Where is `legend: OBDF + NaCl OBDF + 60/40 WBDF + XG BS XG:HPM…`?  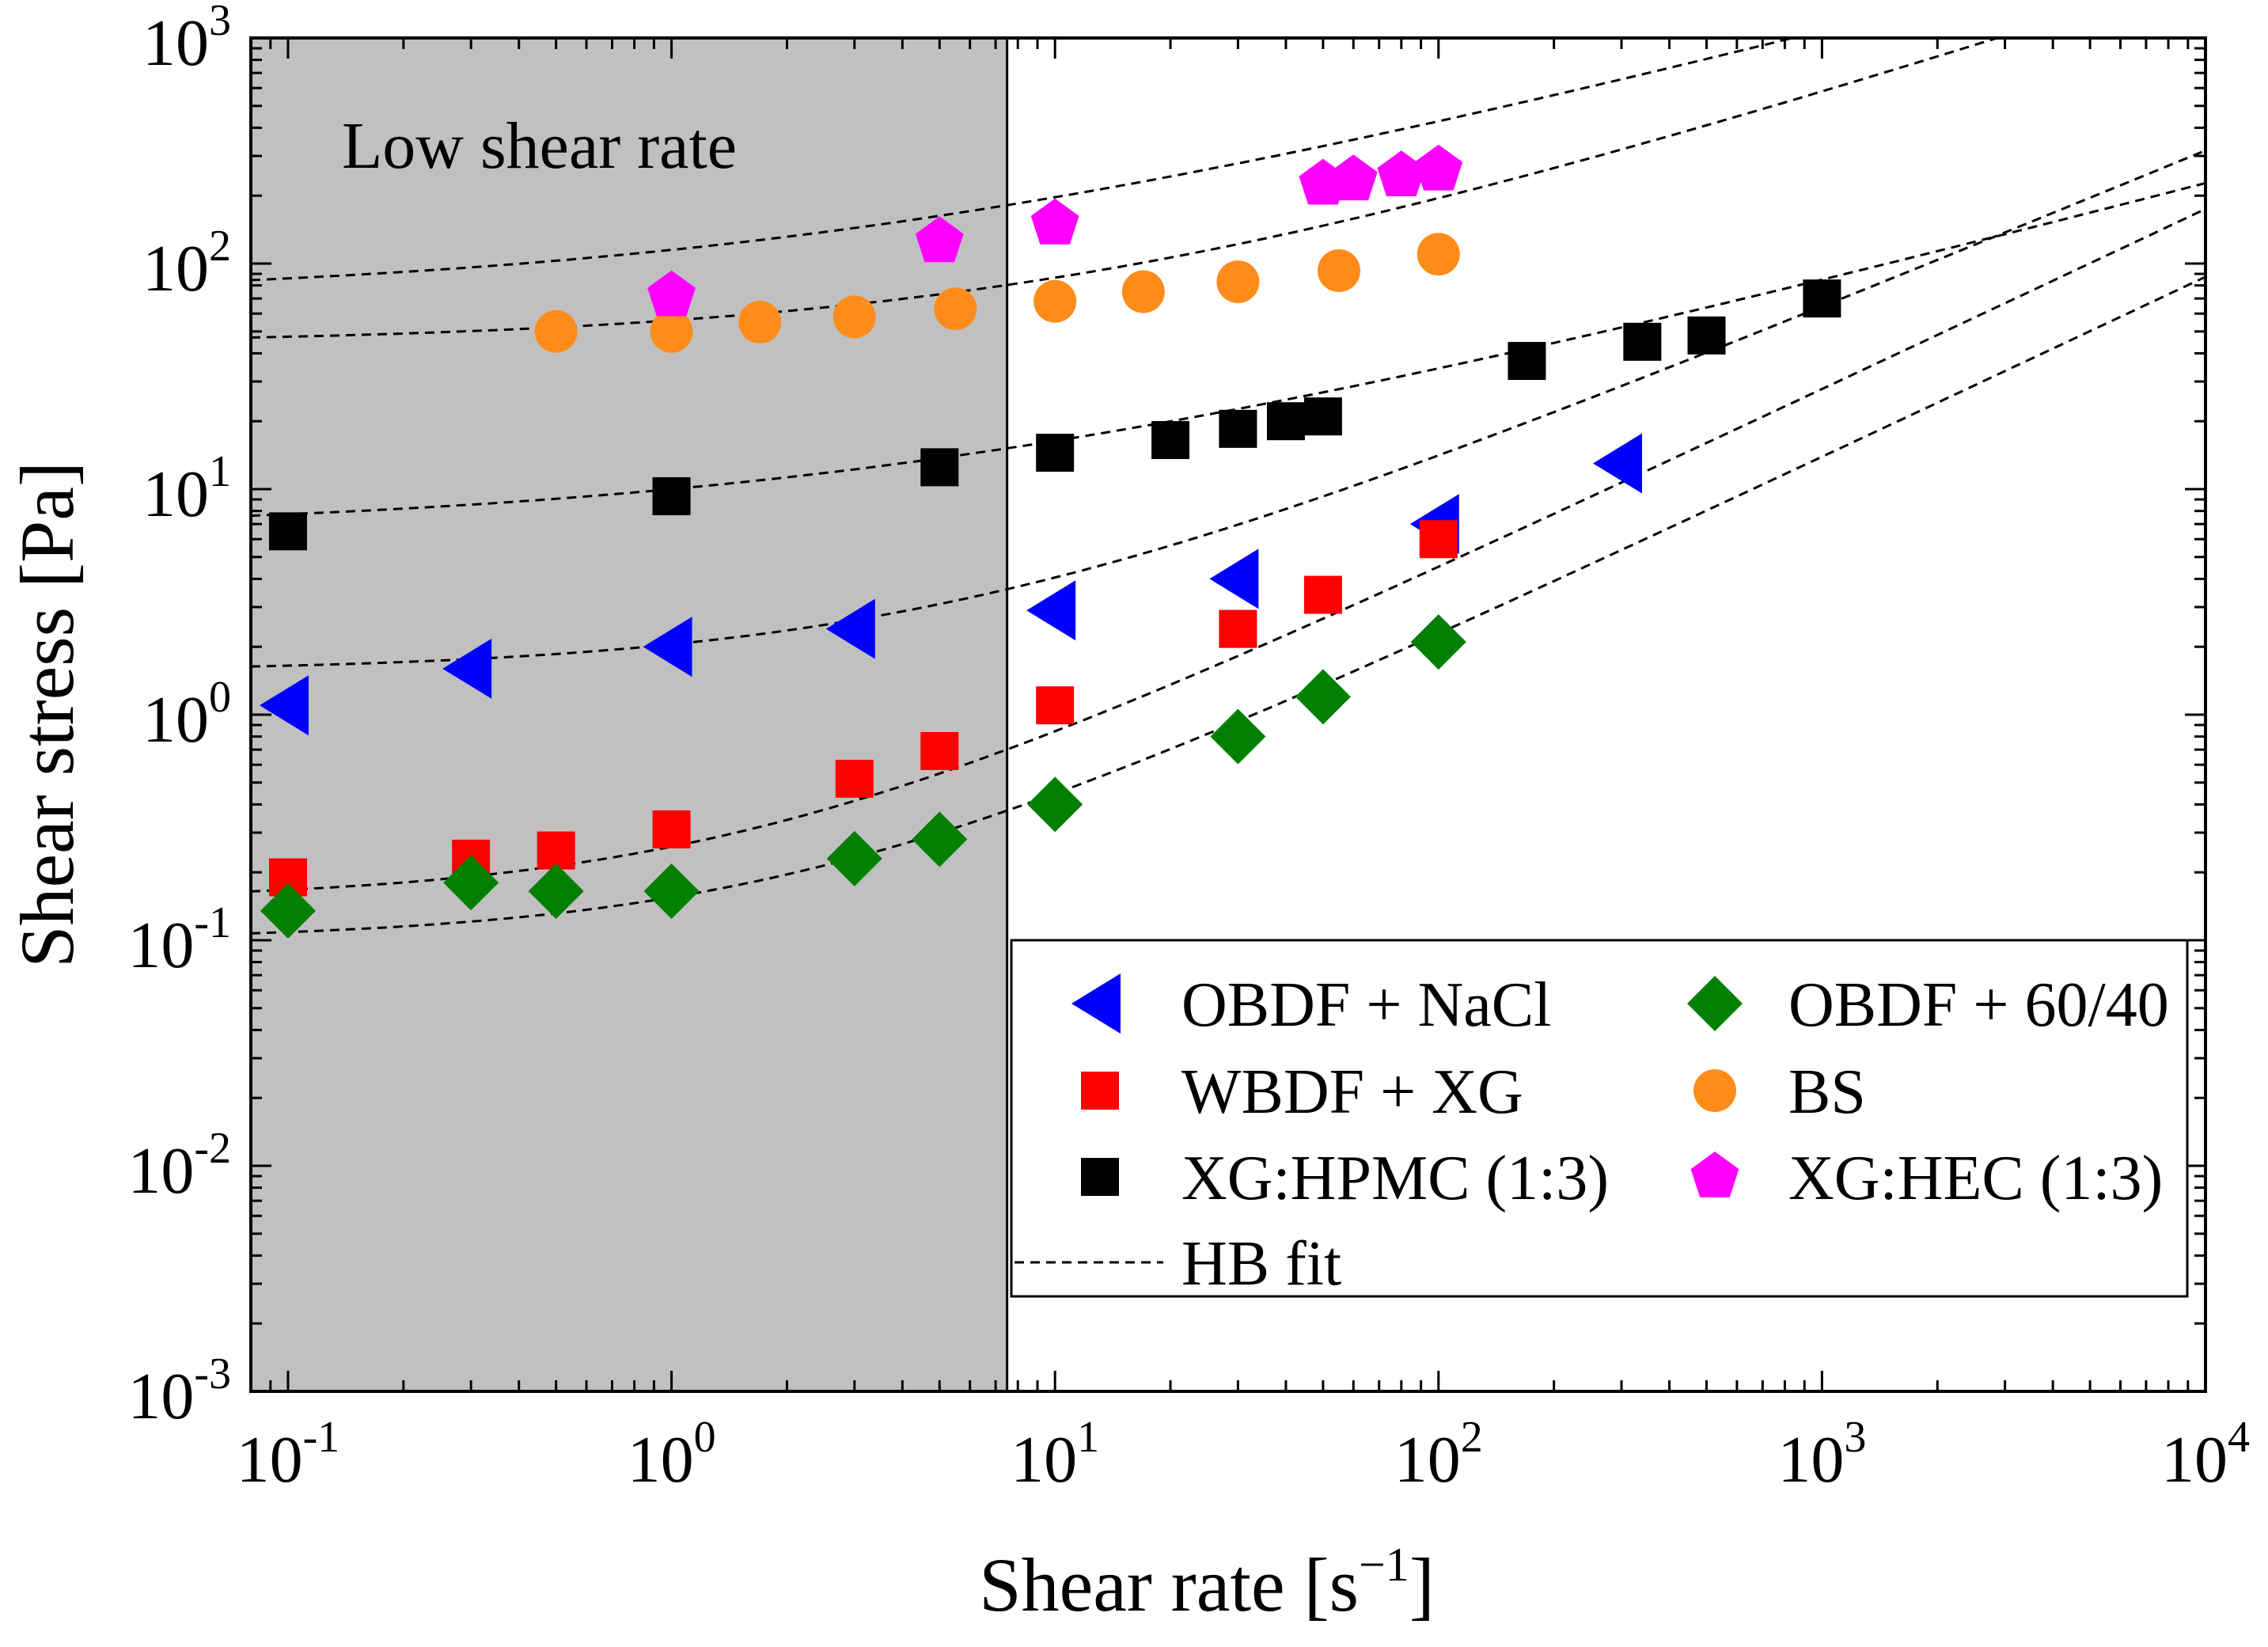
legend: OBDF + NaCl OBDF + 60/40 WBDF + XG BS XG:HPM… is located at coordinates (1599, 1119).